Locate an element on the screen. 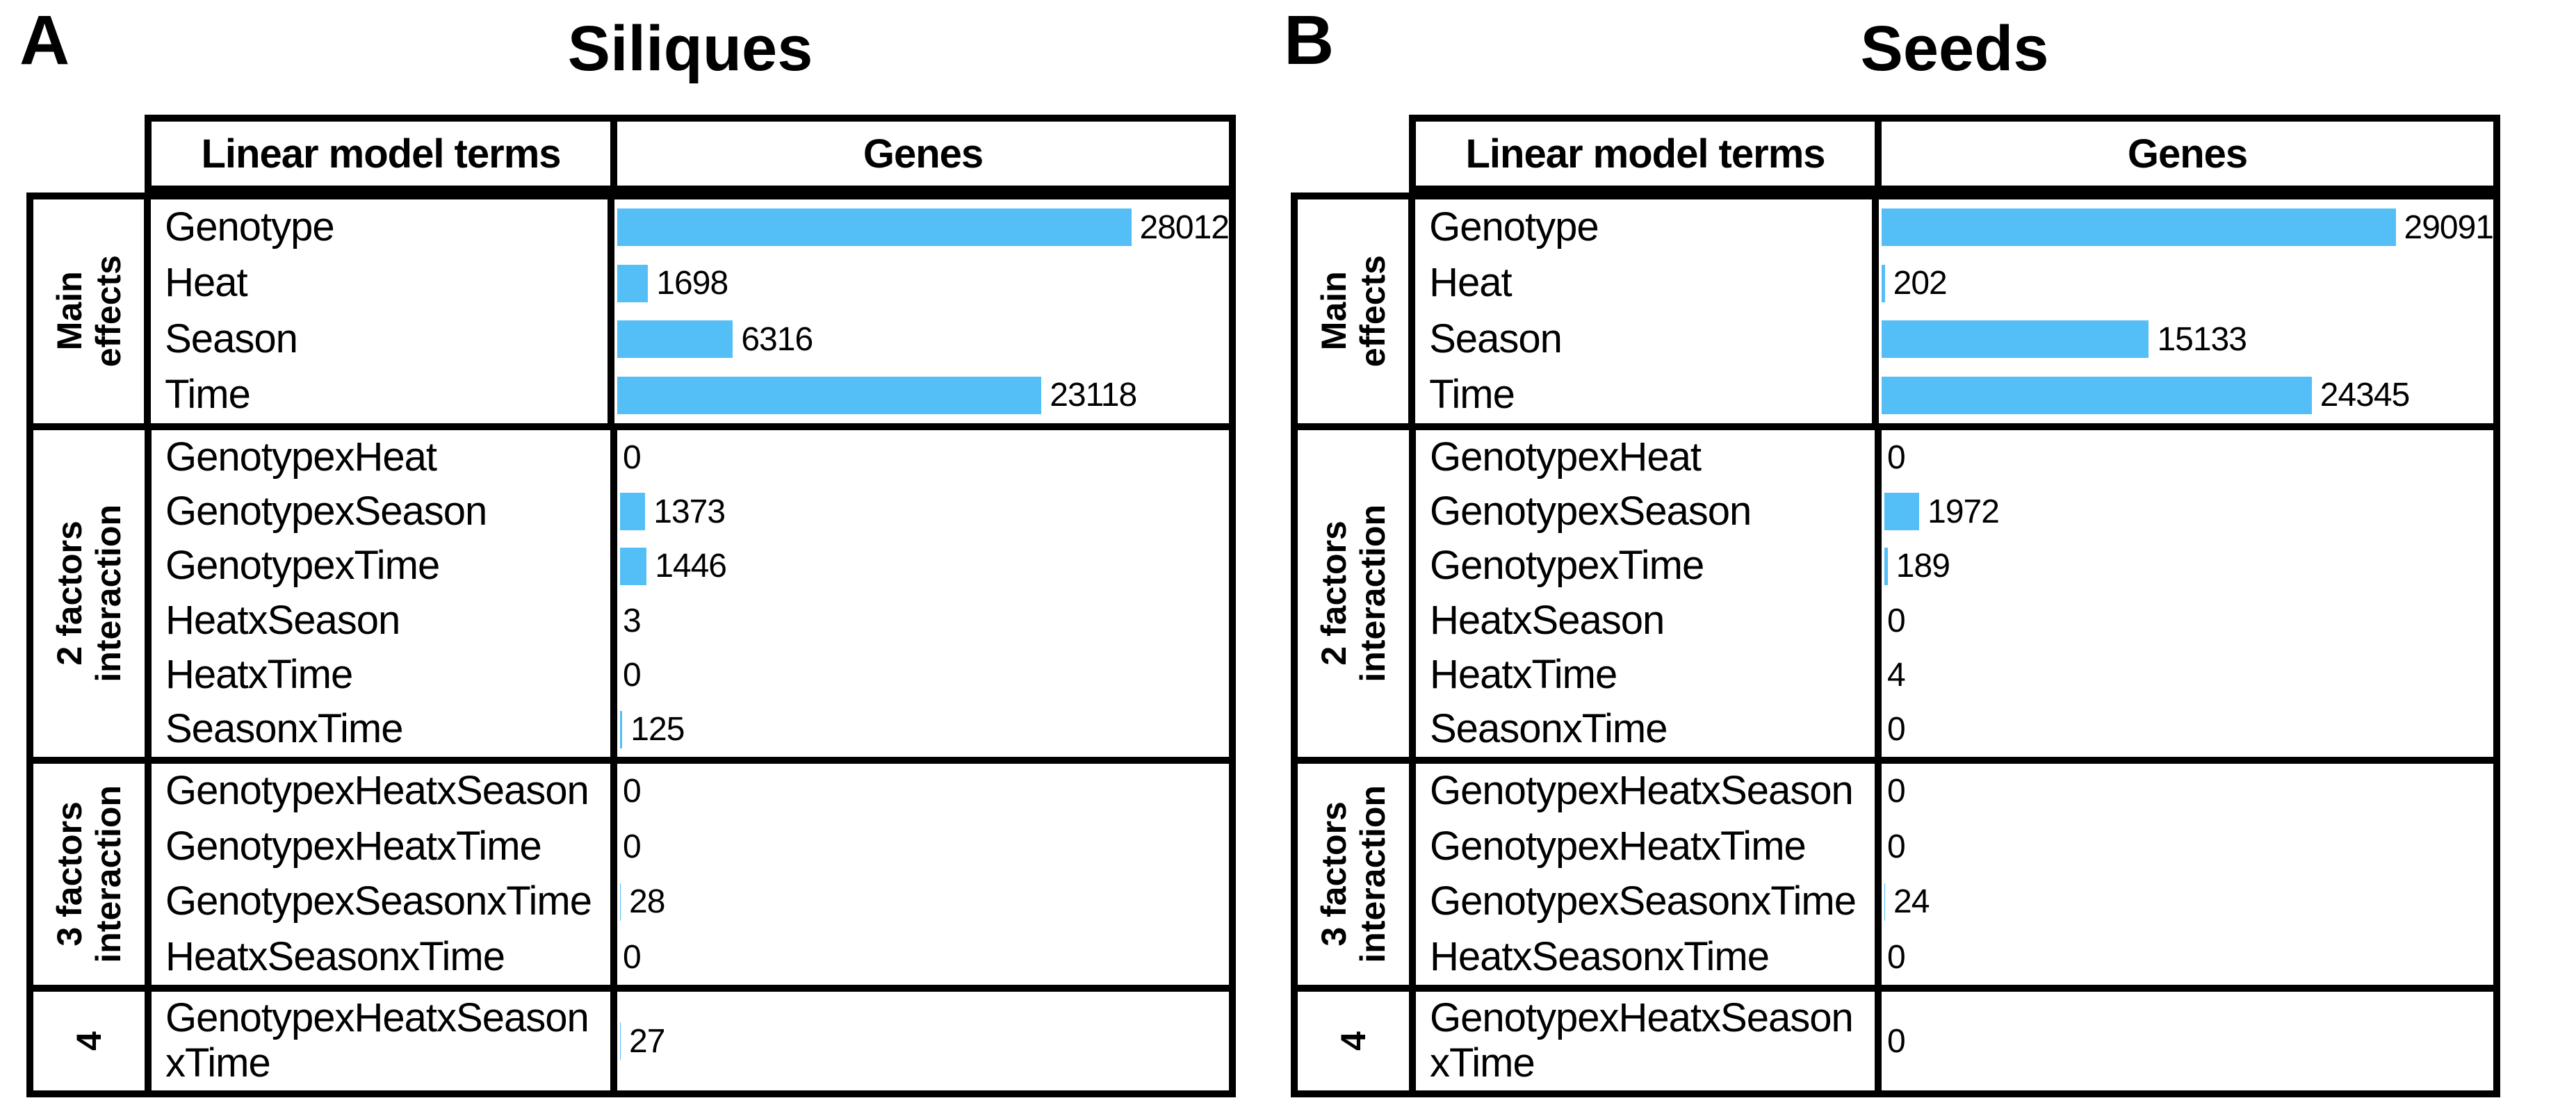 The height and width of the screenshot is (1105, 2576). genes-row: 23118 is located at coordinates (921, 396).